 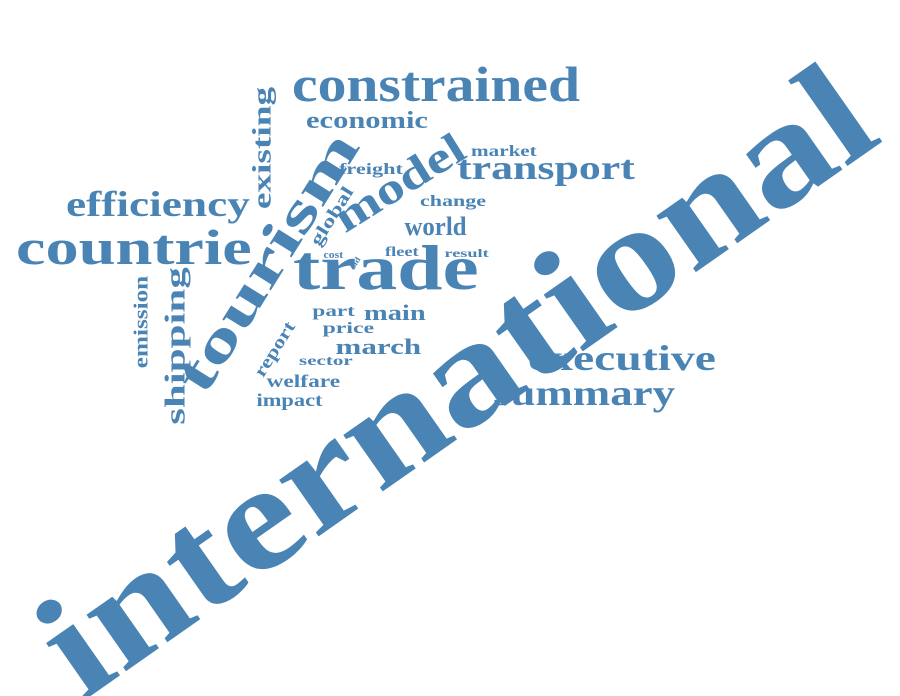 What do you see at coordinates (326, 361) in the screenshot?
I see `word-sector: sector` at bounding box center [326, 361].